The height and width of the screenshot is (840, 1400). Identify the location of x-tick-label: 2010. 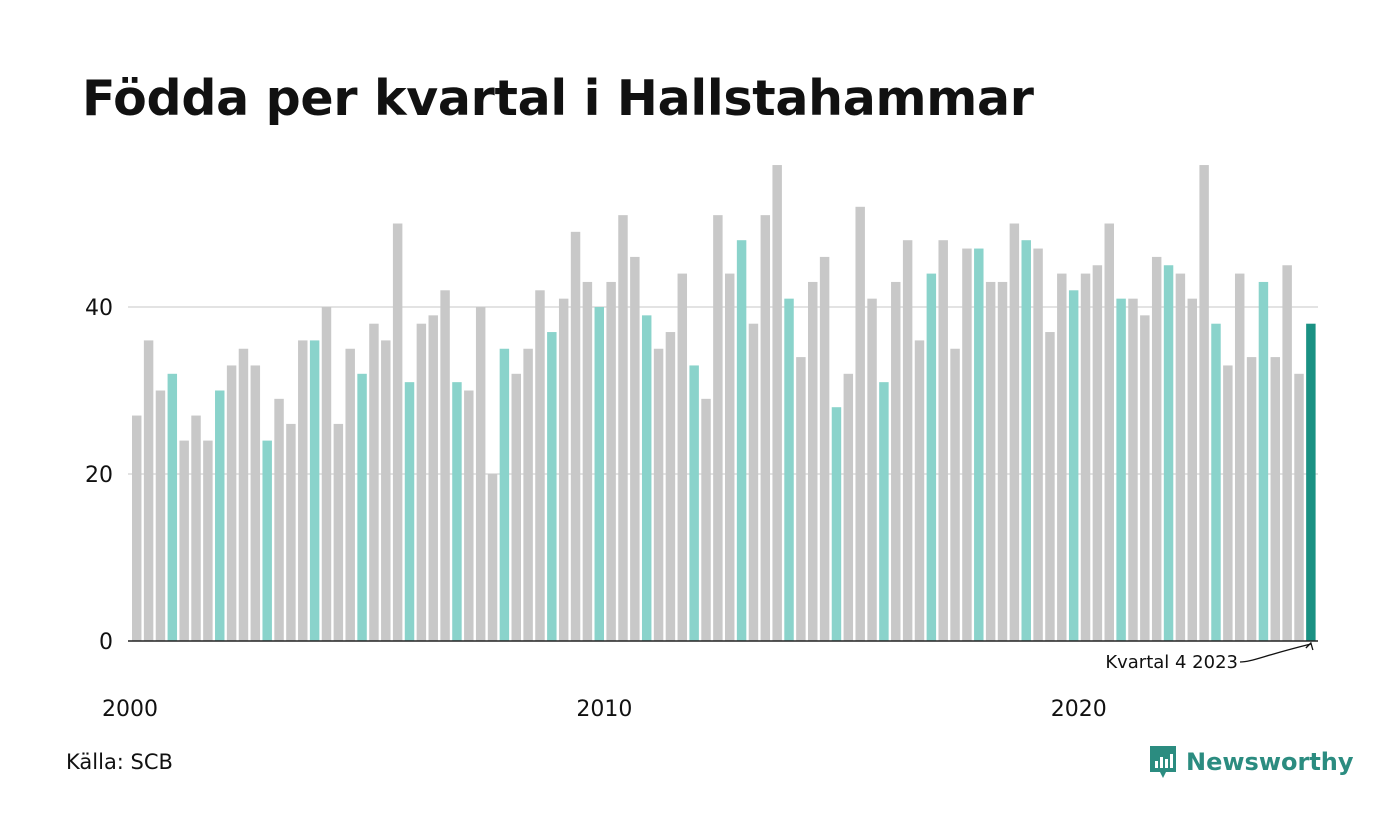
(604, 709).